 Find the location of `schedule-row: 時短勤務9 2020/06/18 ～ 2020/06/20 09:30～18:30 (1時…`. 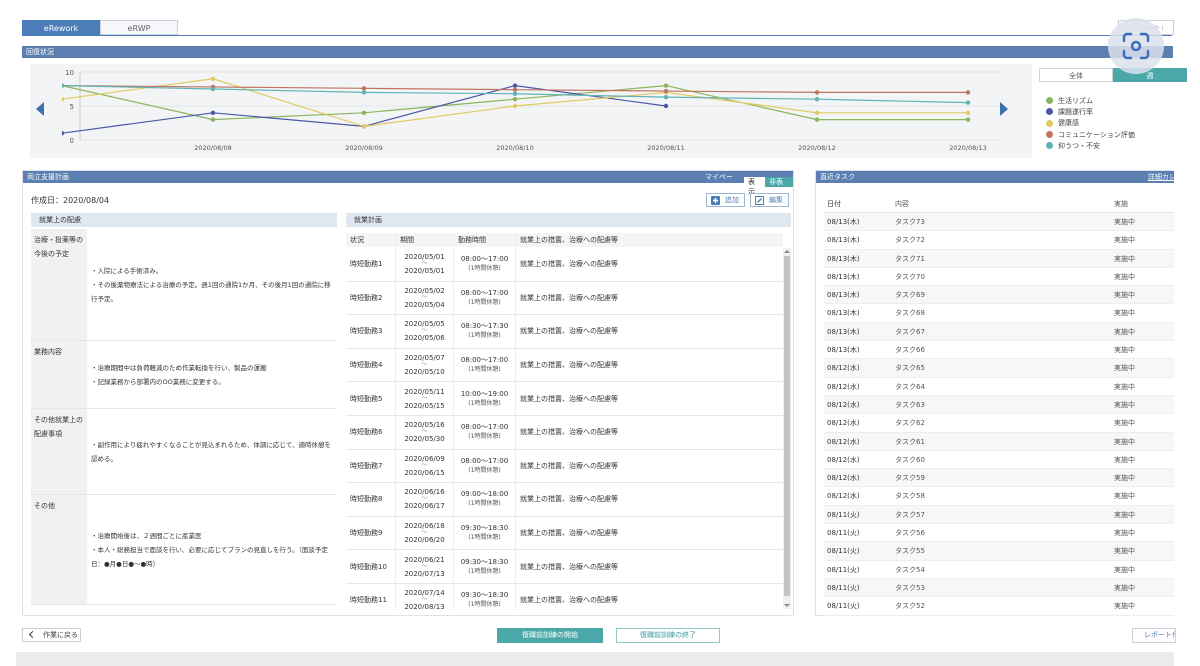

schedule-row: 時短勤務9 2020/06/18 ～ 2020/06/20 09:30～18:30 (1時… is located at coordinates (564, 533).